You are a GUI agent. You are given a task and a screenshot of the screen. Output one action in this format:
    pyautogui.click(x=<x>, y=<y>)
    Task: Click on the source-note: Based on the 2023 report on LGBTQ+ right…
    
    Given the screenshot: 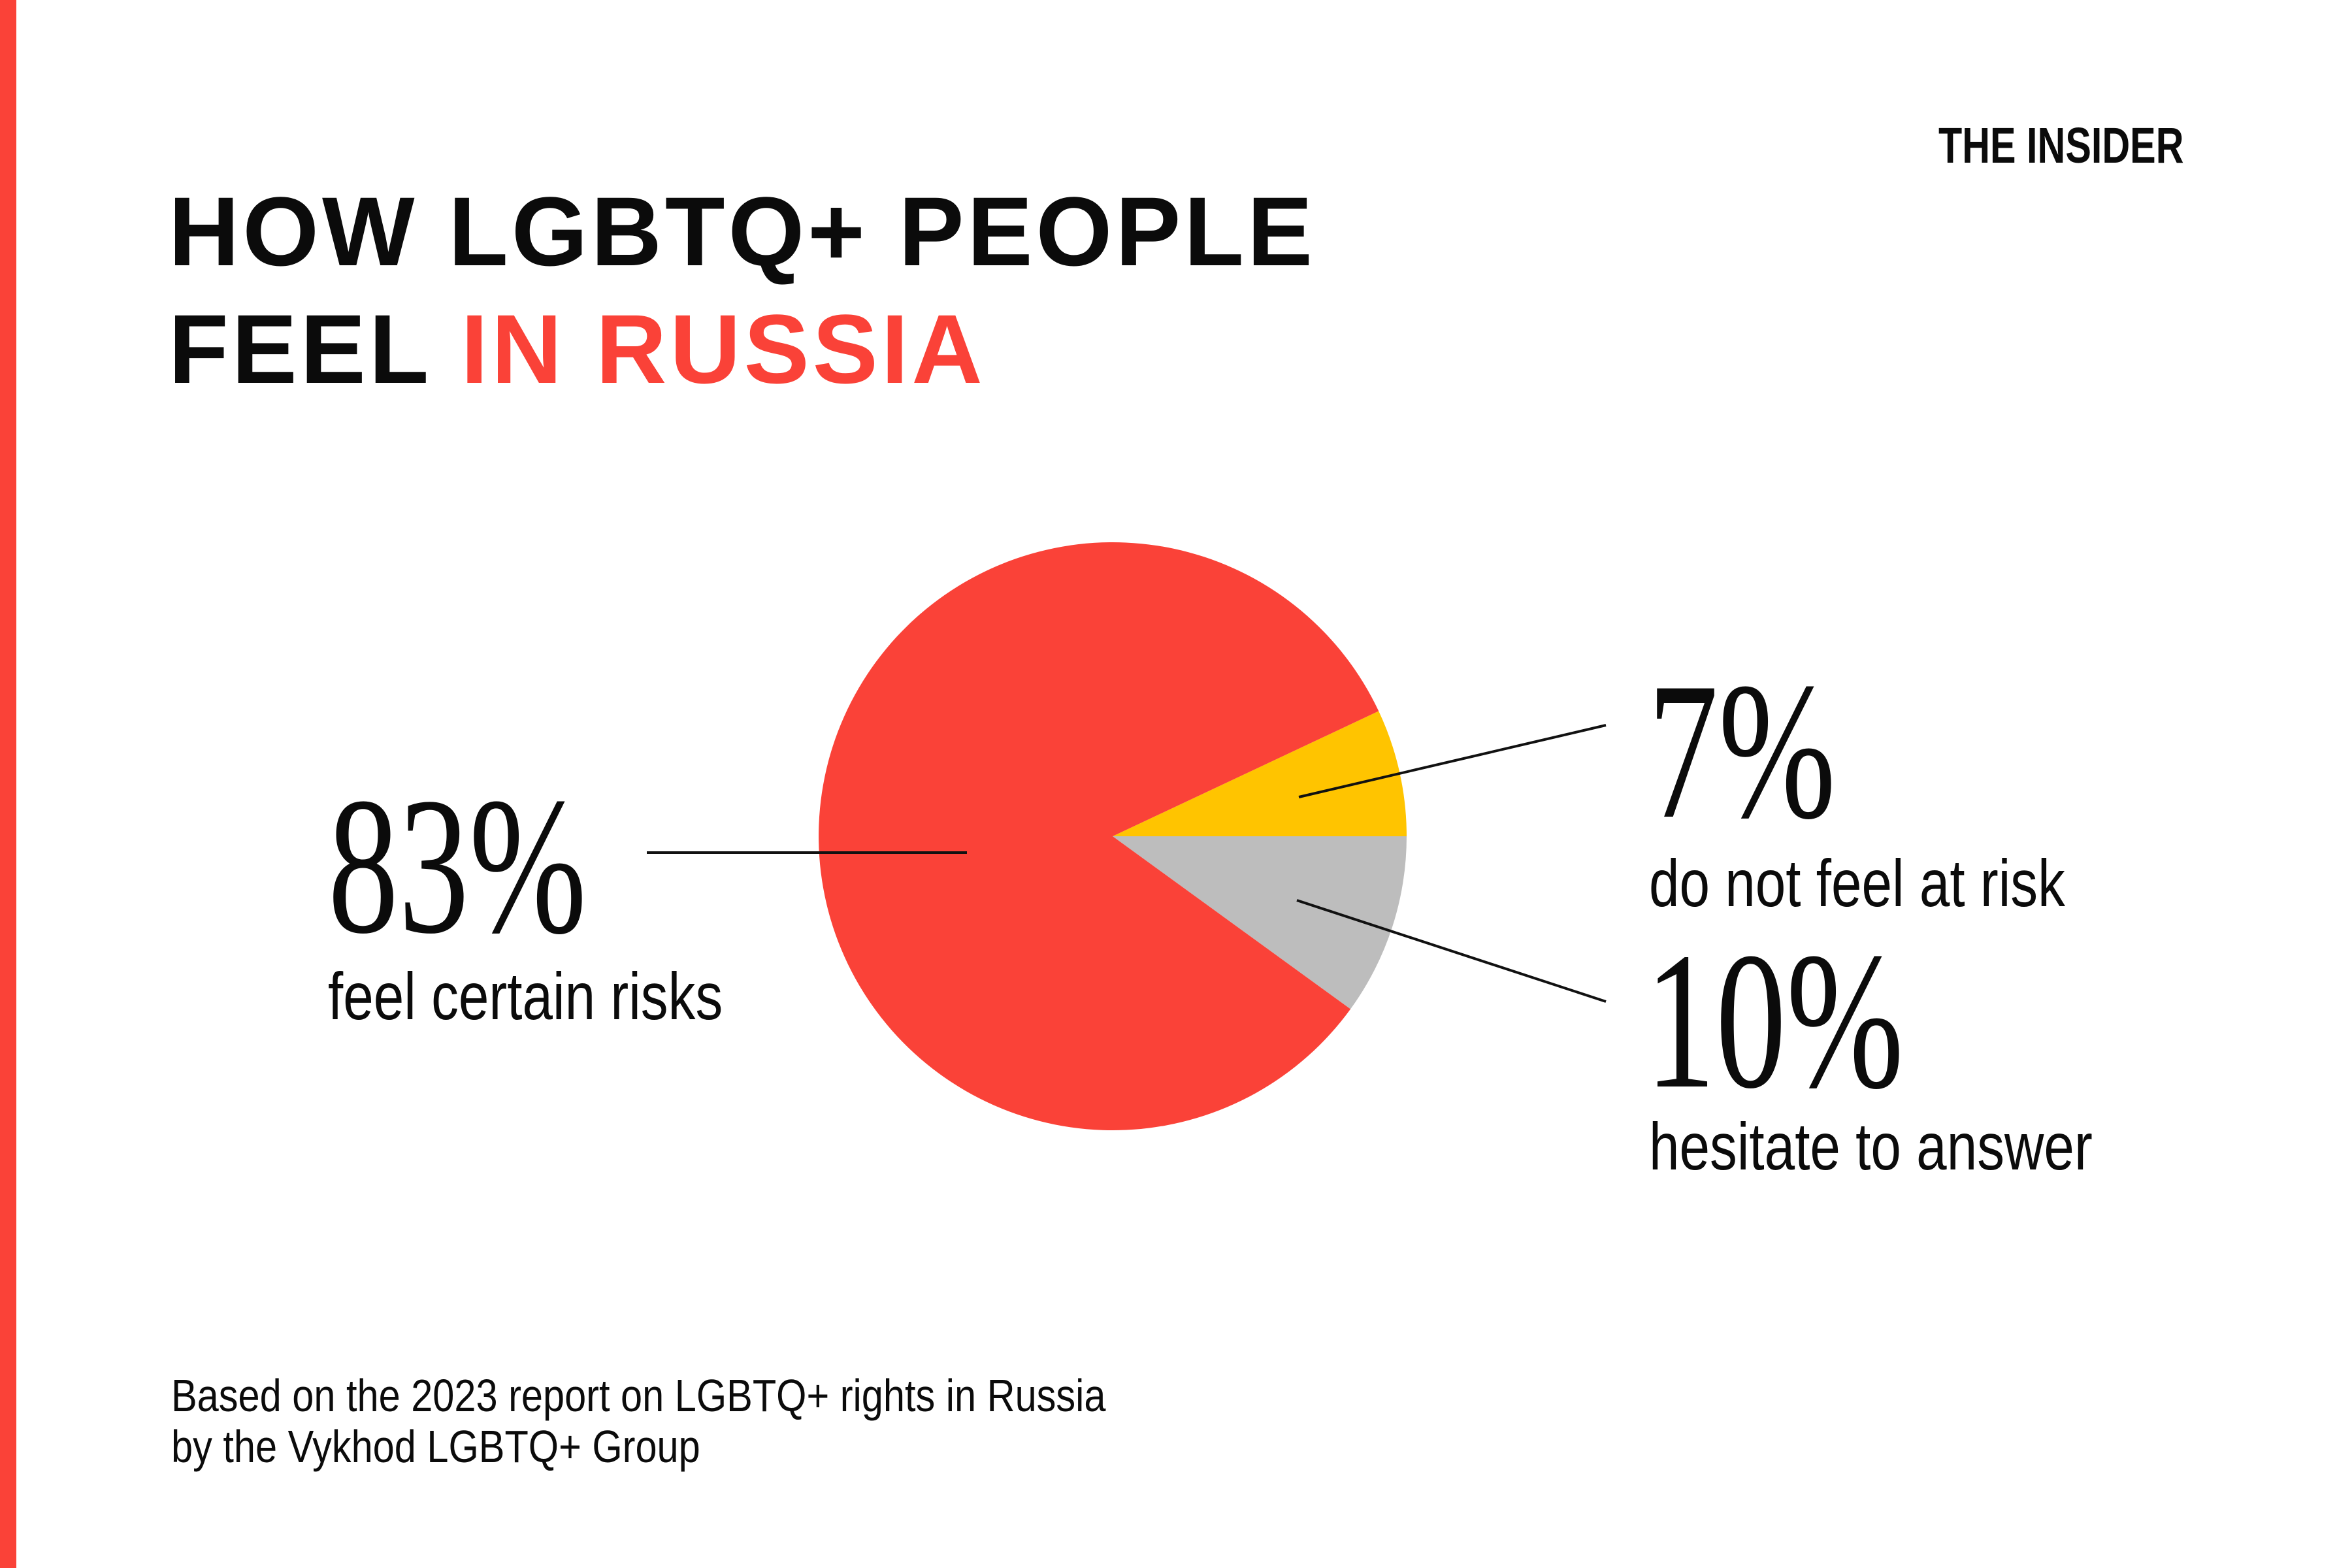 What is the action you would take?
    pyautogui.click(x=638, y=1421)
    